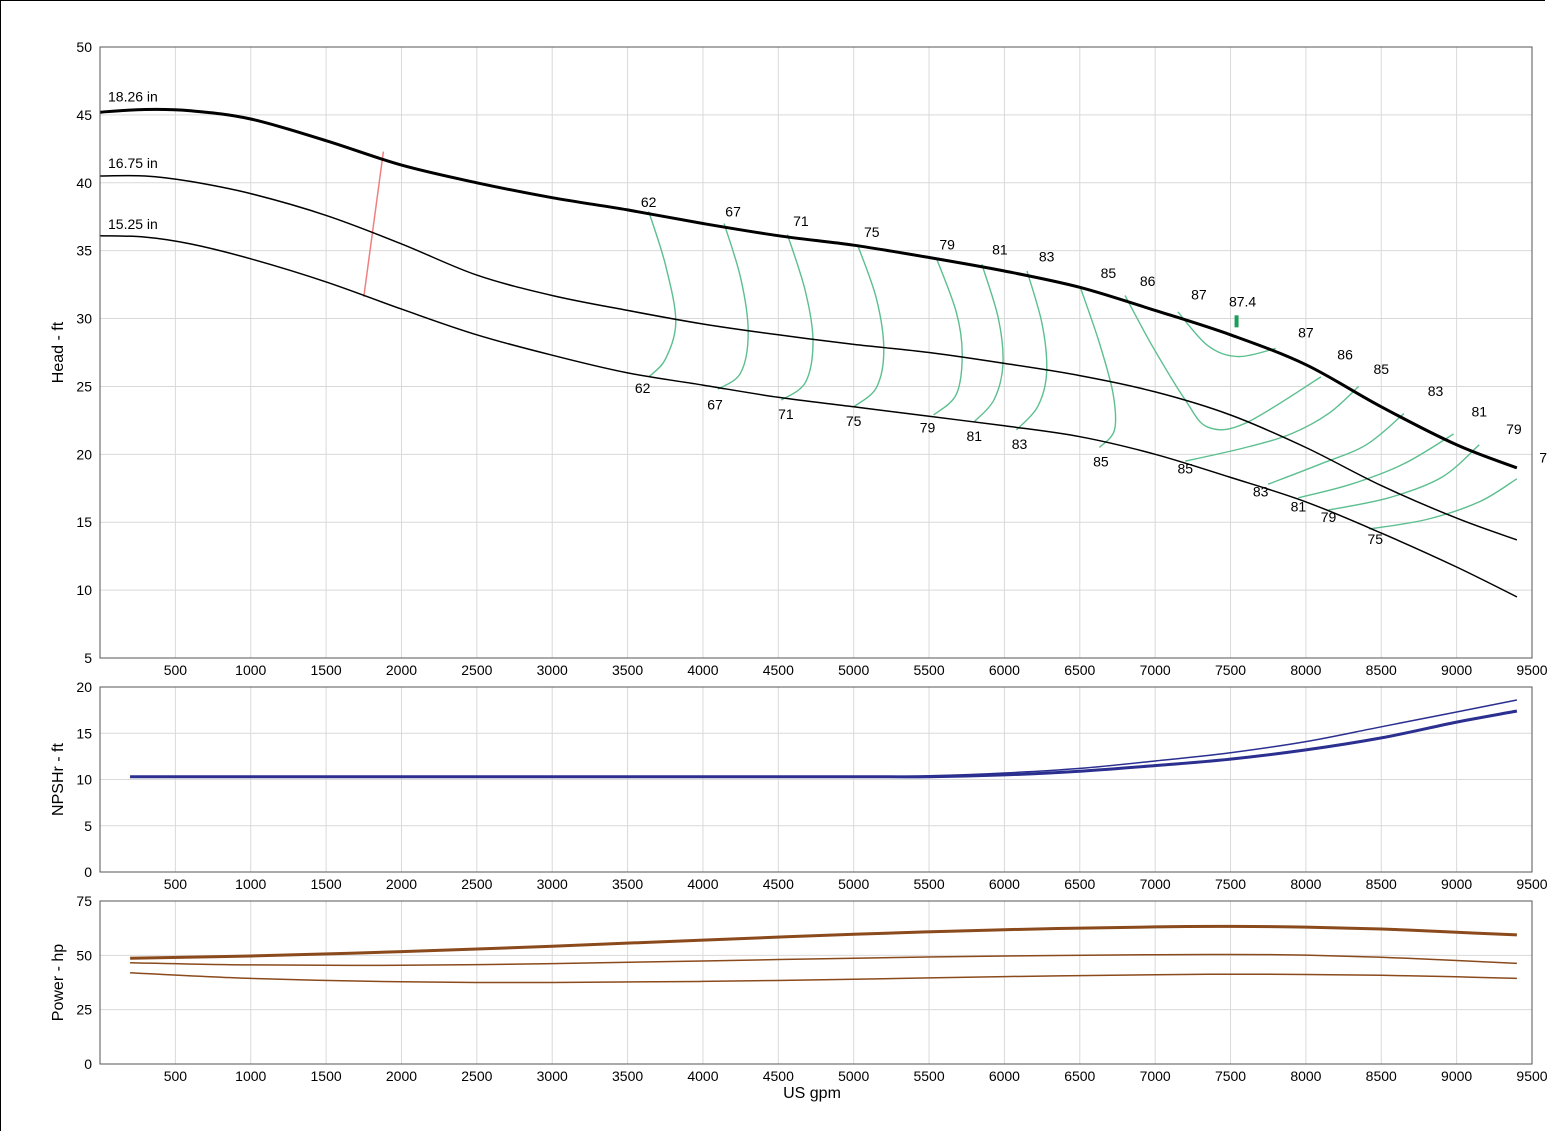 The height and width of the screenshot is (1133, 1547). What do you see at coordinates (1306, 333) in the screenshot?
I see `efficiency-label: 87` at bounding box center [1306, 333].